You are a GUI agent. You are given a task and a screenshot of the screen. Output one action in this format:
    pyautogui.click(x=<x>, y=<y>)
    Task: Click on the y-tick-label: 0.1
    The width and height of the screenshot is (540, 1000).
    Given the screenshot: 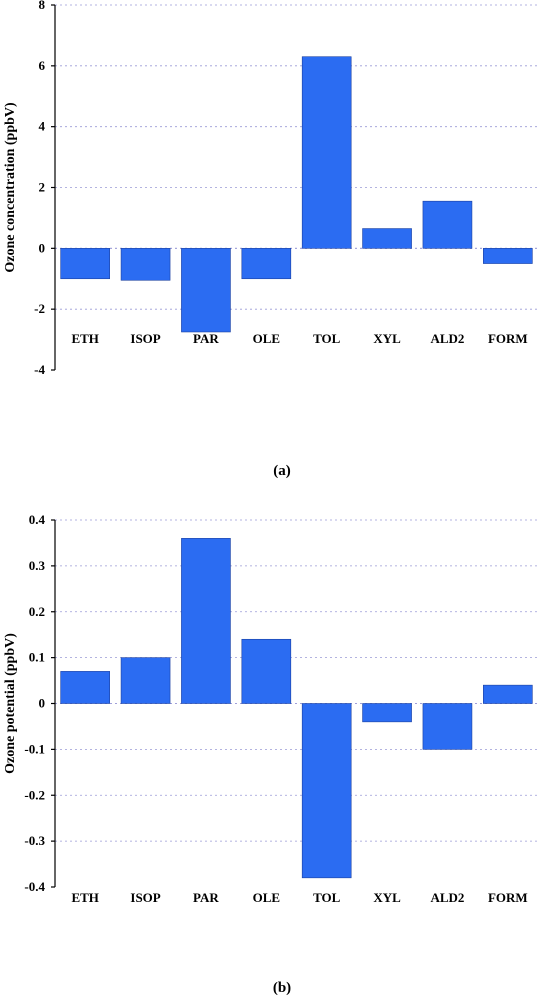 What is the action you would take?
    pyautogui.click(x=37, y=657)
    